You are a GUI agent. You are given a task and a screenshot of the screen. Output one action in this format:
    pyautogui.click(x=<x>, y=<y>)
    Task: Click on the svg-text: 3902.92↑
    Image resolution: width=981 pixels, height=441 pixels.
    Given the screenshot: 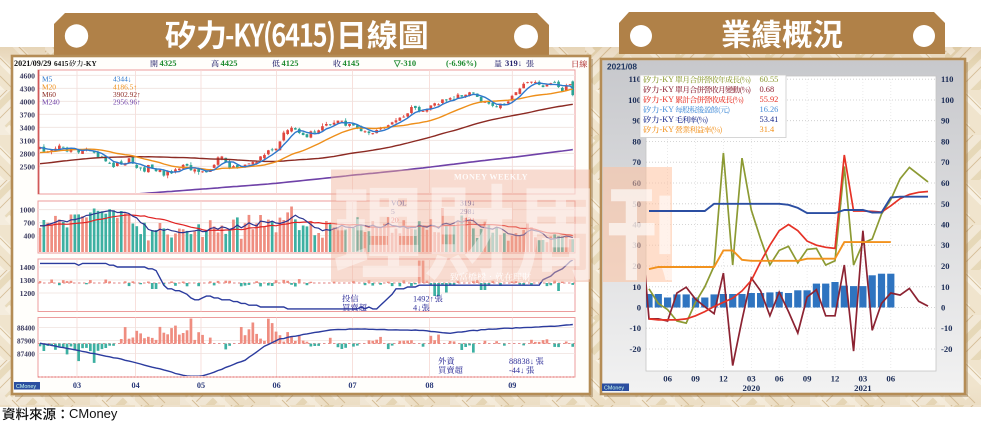 What is the action you would take?
    pyautogui.click(x=127, y=94)
    